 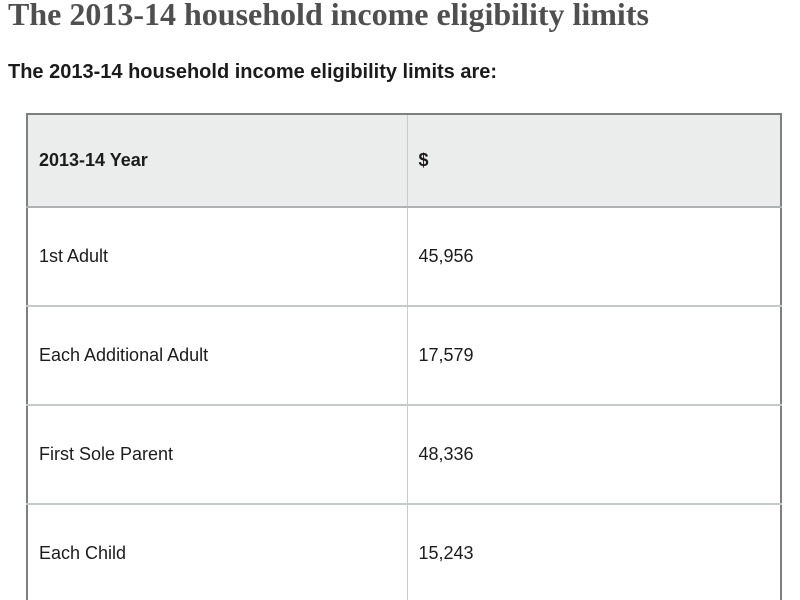 What do you see at coordinates (217, 551) in the screenshot?
I see `row-label: Each Child` at bounding box center [217, 551].